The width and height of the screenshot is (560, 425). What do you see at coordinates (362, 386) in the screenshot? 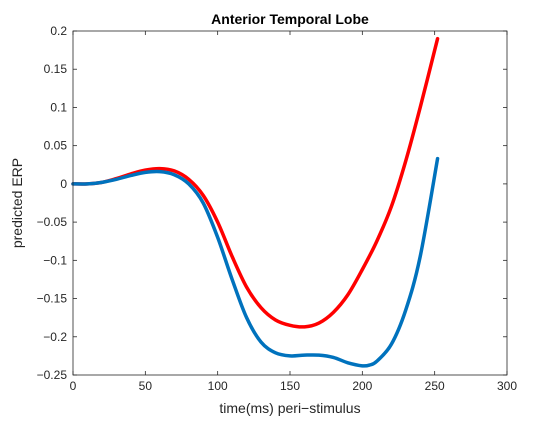
I see `x-tick-label: 200` at bounding box center [362, 386].